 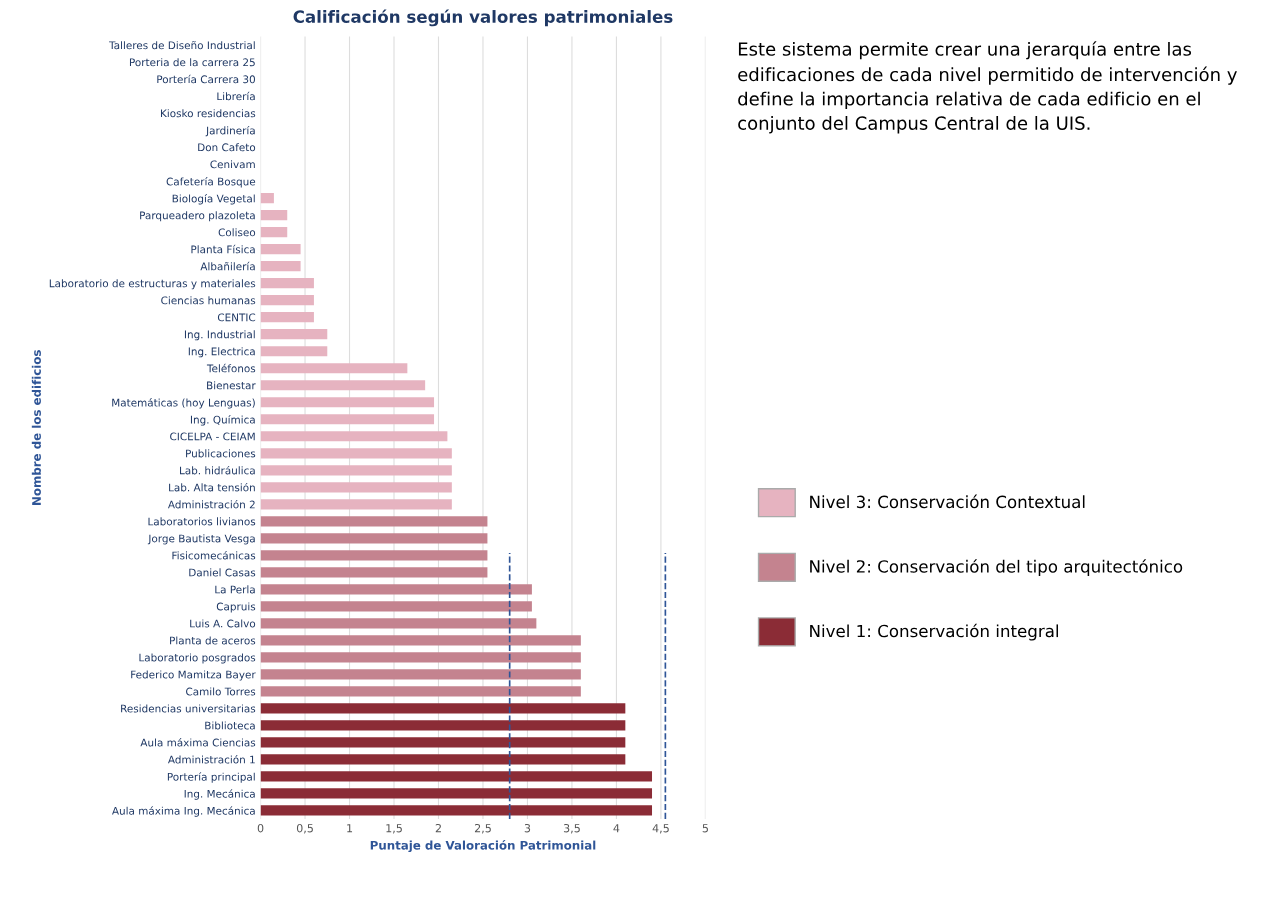 What do you see at coordinates (219, 335) in the screenshot?
I see `y-tick-label: Ing. Industrial` at bounding box center [219, 335].